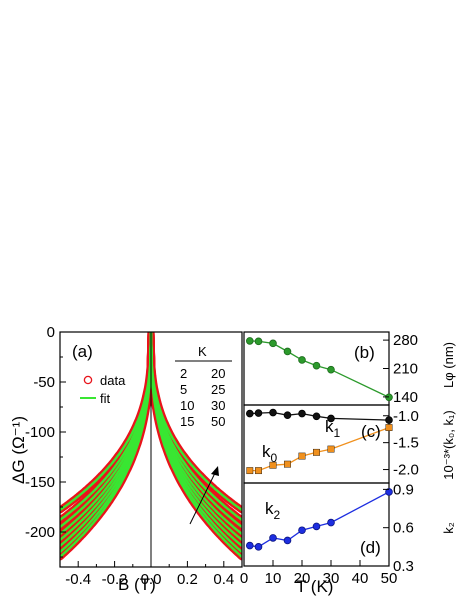 The image size is (463, 599). What do you see at coordinates (187, 421) in the screenshot?
I see `temp-table-cell: 15` at bounding box center [187, 421].